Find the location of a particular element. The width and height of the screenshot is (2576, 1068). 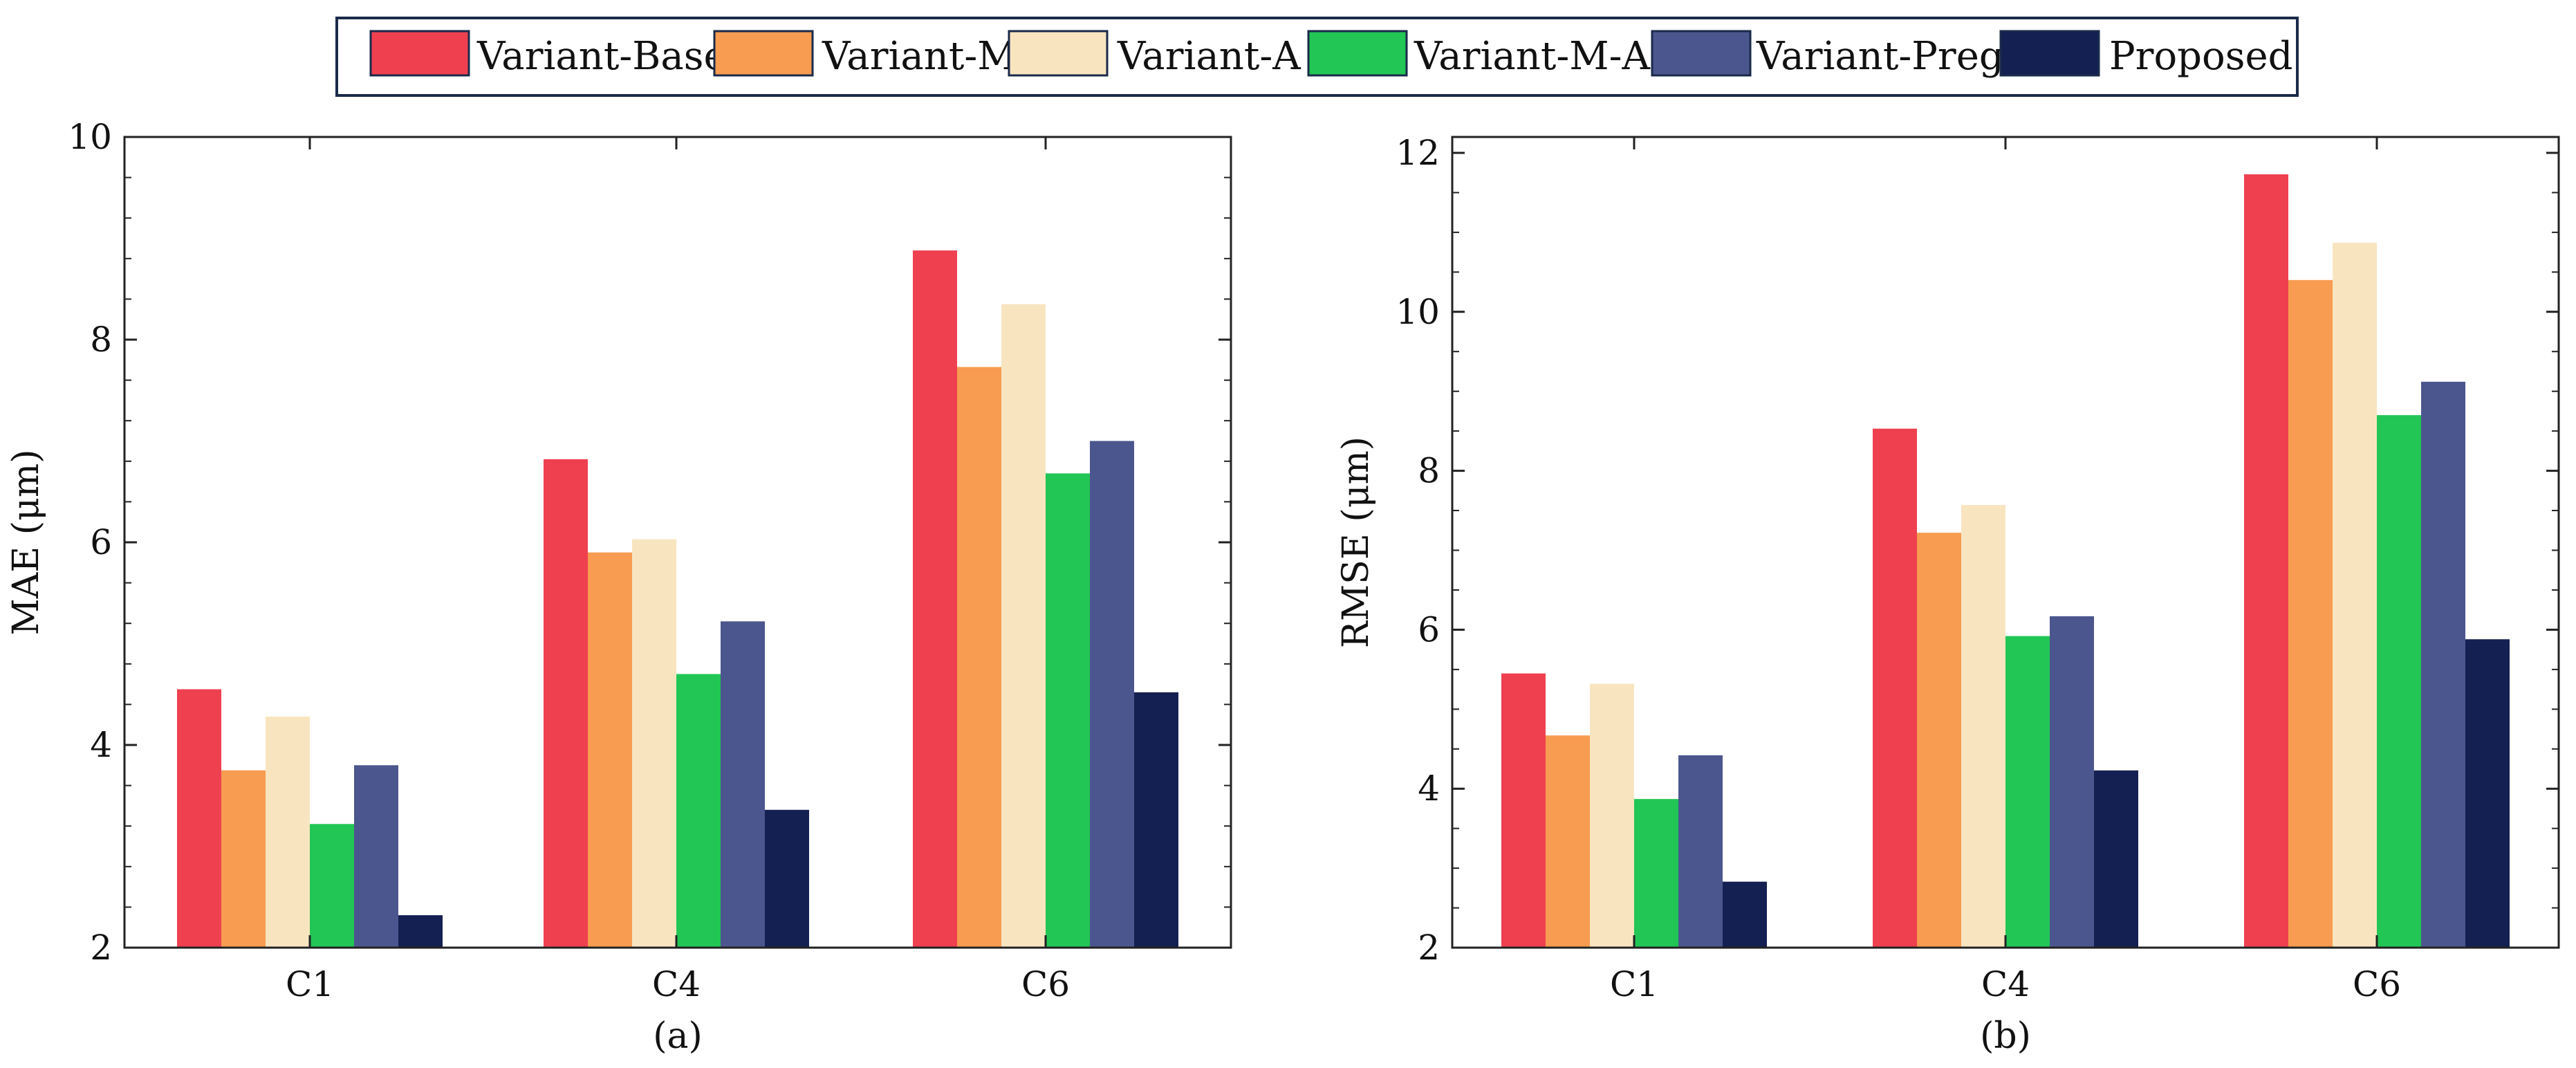

bar-b-c1-variant-preg is located at coordinates (1700, 851).